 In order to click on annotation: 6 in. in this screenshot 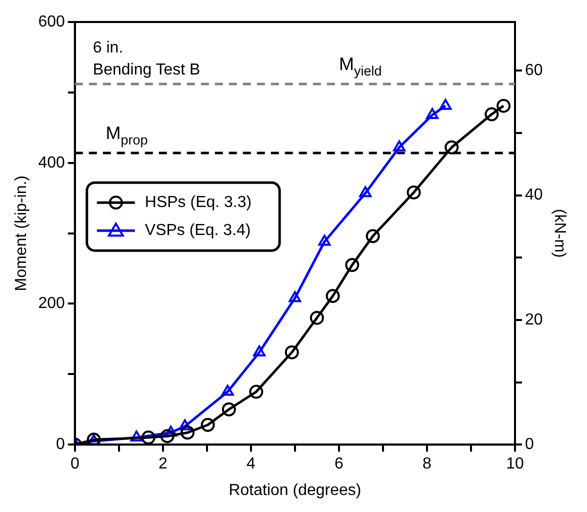, I will do `click(108, 47)`.